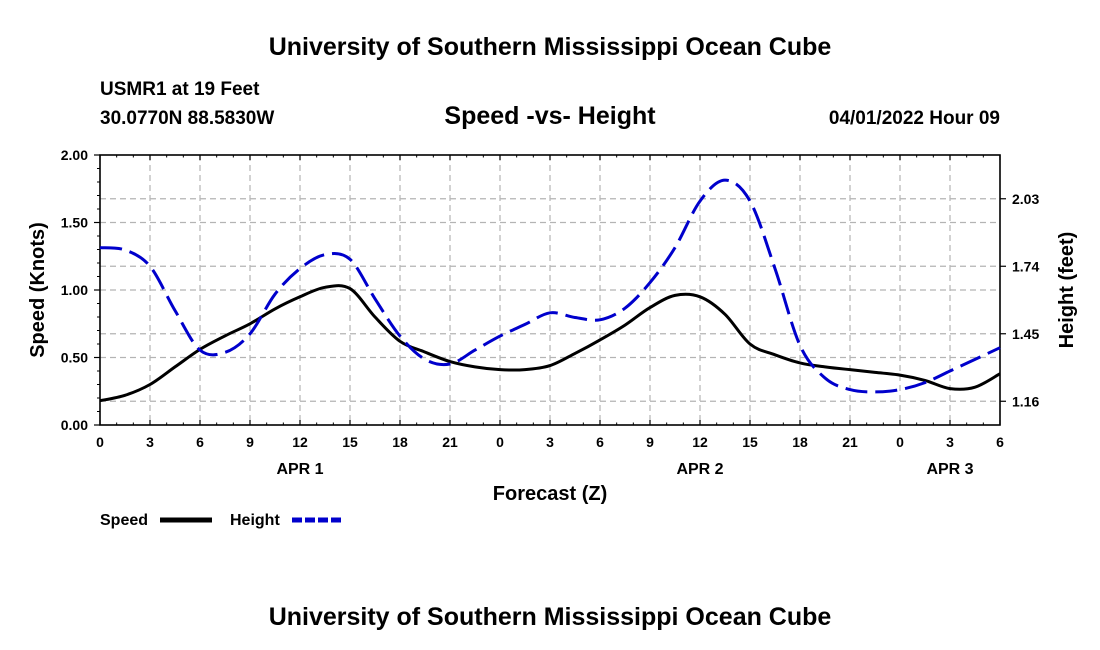 The width and height of the screenshot is (1100, 650). I want to click on y2-tick-label: 1.16, so click(1025, 401).